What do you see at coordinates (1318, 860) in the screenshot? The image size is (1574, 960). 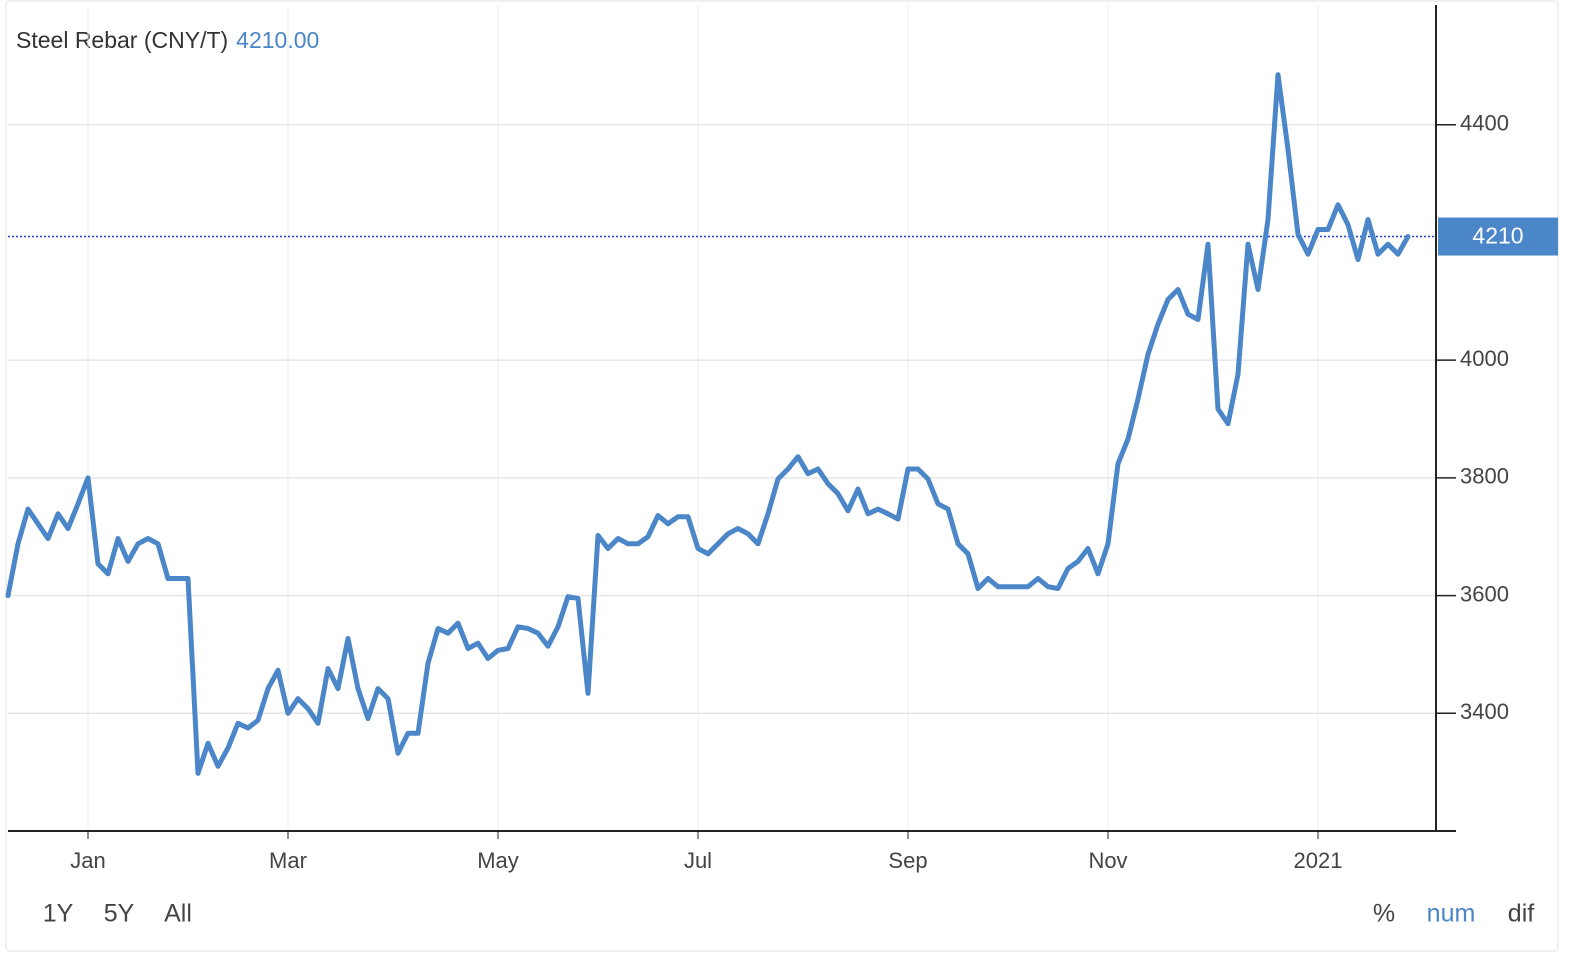 I see `x-tick-label: 2021` at bounding box center [1318, 860].